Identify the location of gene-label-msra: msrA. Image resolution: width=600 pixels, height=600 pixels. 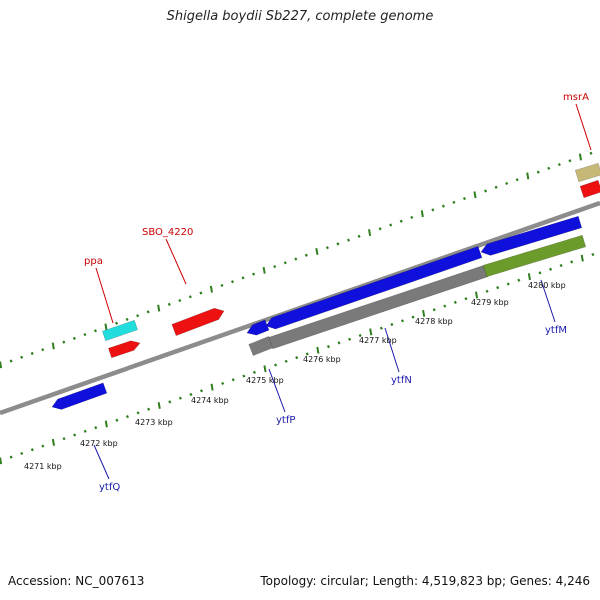
(576, 97).